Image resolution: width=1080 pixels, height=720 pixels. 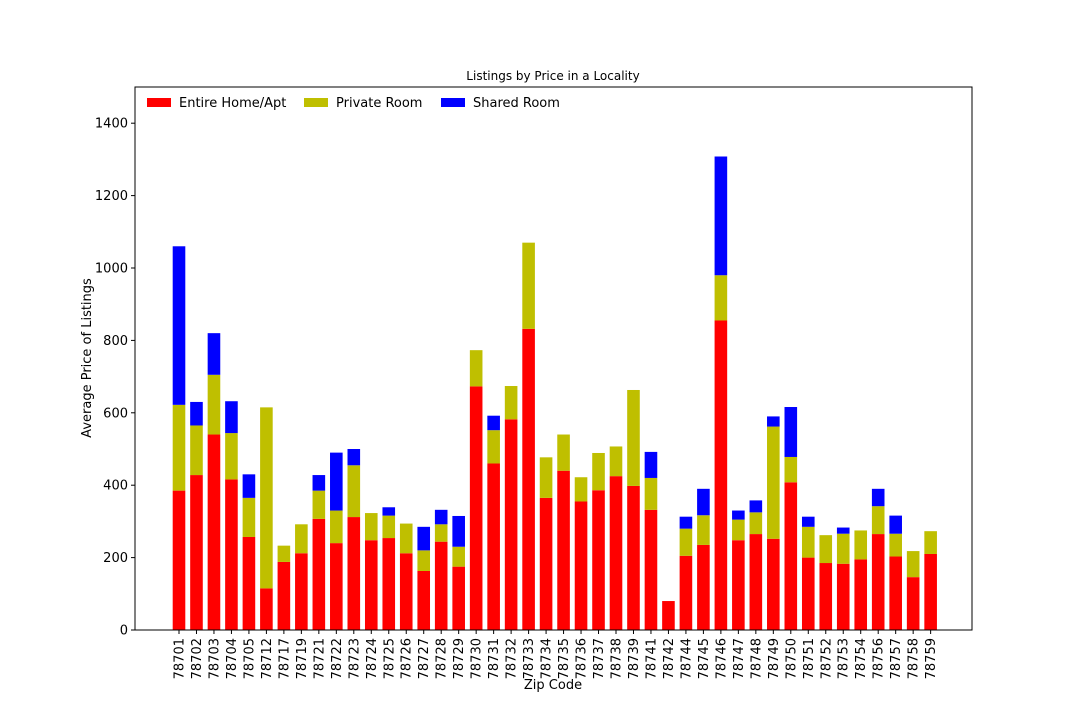 What do you see at coordinates (564, 658) in the screenshot?
I see `x-tick-label: 78735` at bounding box center [564, 658].